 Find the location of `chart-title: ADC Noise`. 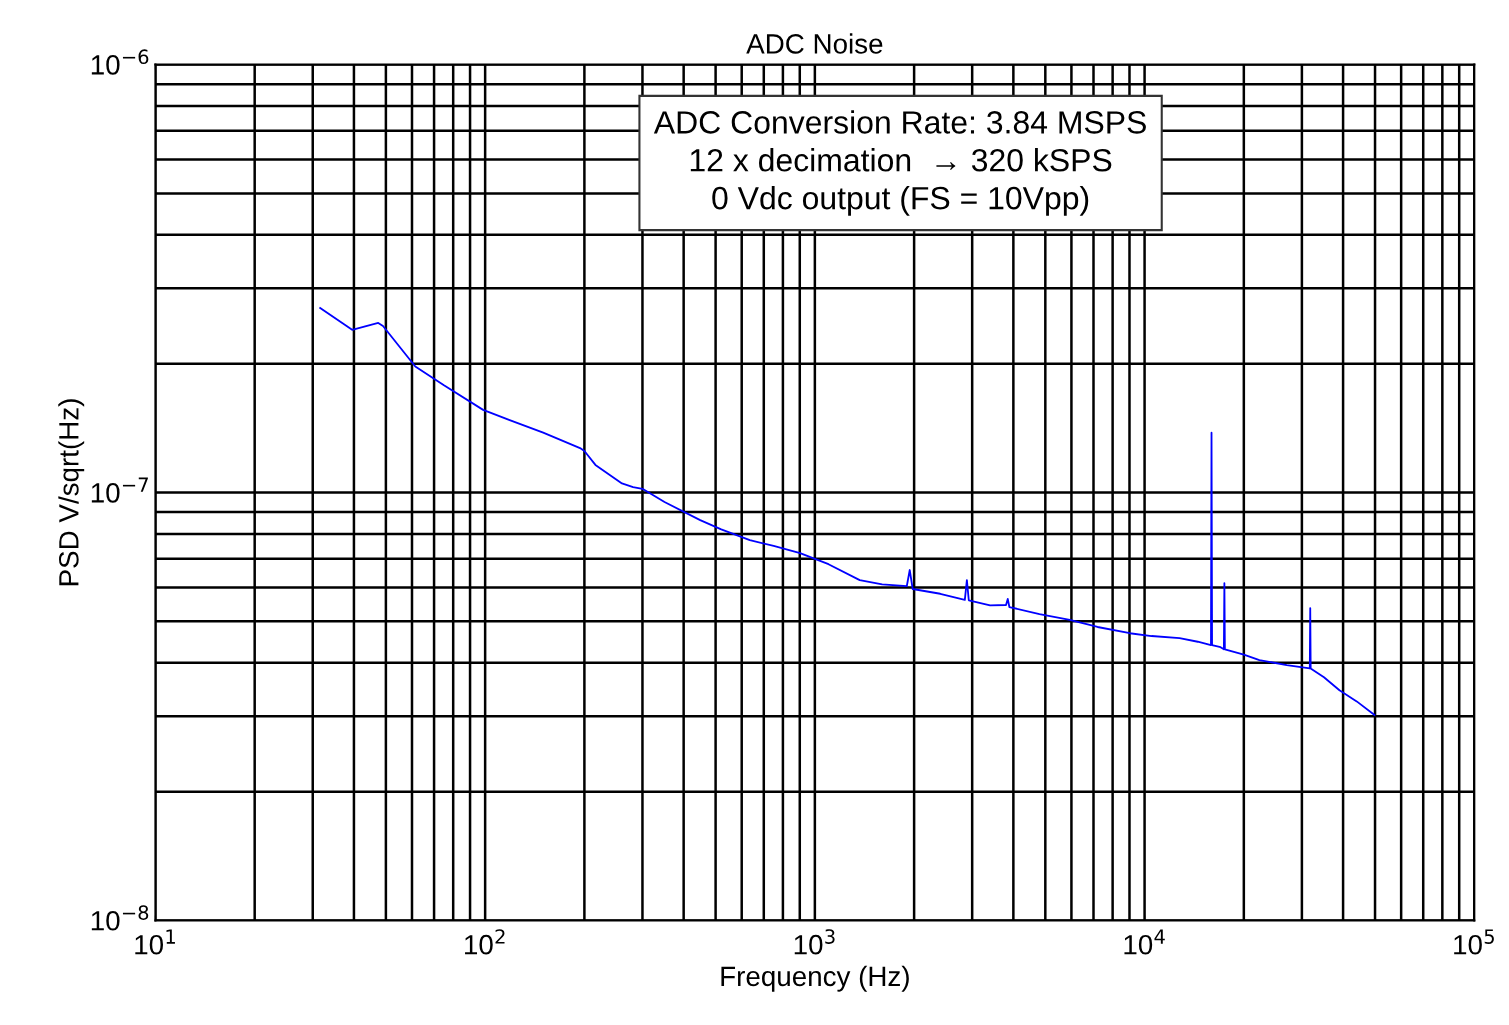

chart-title: ADC Noise is located at coordinates (814, 43).